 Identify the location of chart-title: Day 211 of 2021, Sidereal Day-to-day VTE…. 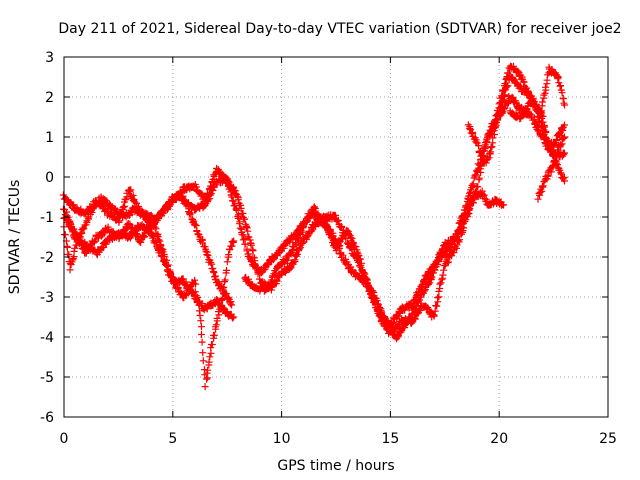
(339, 29).